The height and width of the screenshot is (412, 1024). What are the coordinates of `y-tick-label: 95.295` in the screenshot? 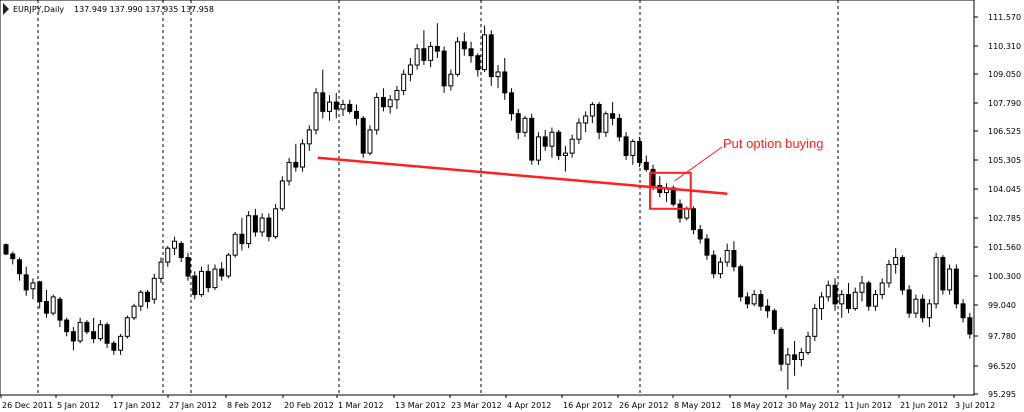 It's located at (1002, 394).